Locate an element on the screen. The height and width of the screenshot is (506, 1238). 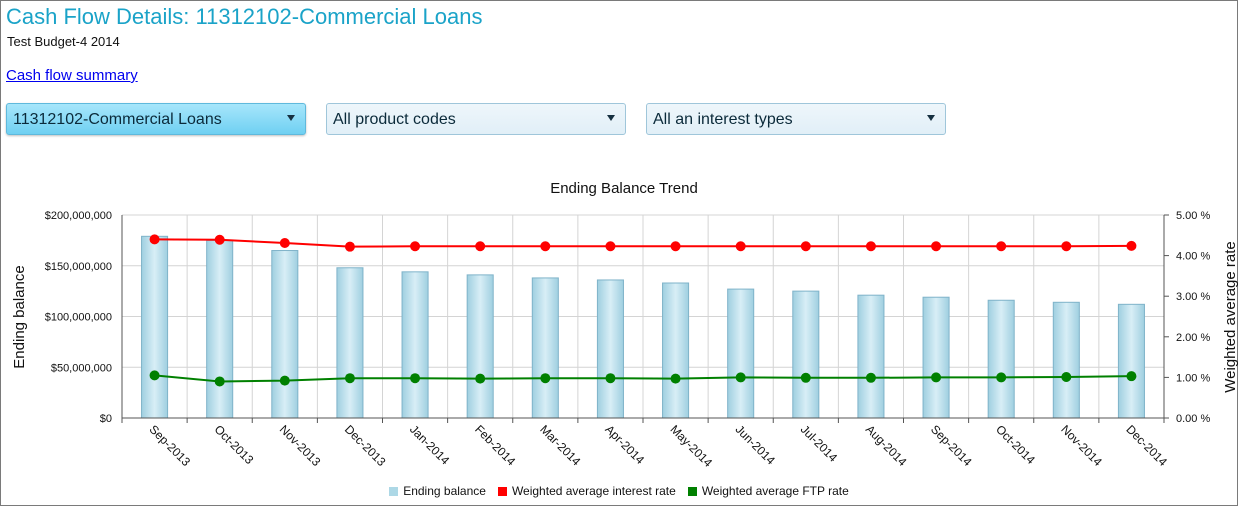
x-tick-label: Oct-2014 is located at coordinates (1015, 444).